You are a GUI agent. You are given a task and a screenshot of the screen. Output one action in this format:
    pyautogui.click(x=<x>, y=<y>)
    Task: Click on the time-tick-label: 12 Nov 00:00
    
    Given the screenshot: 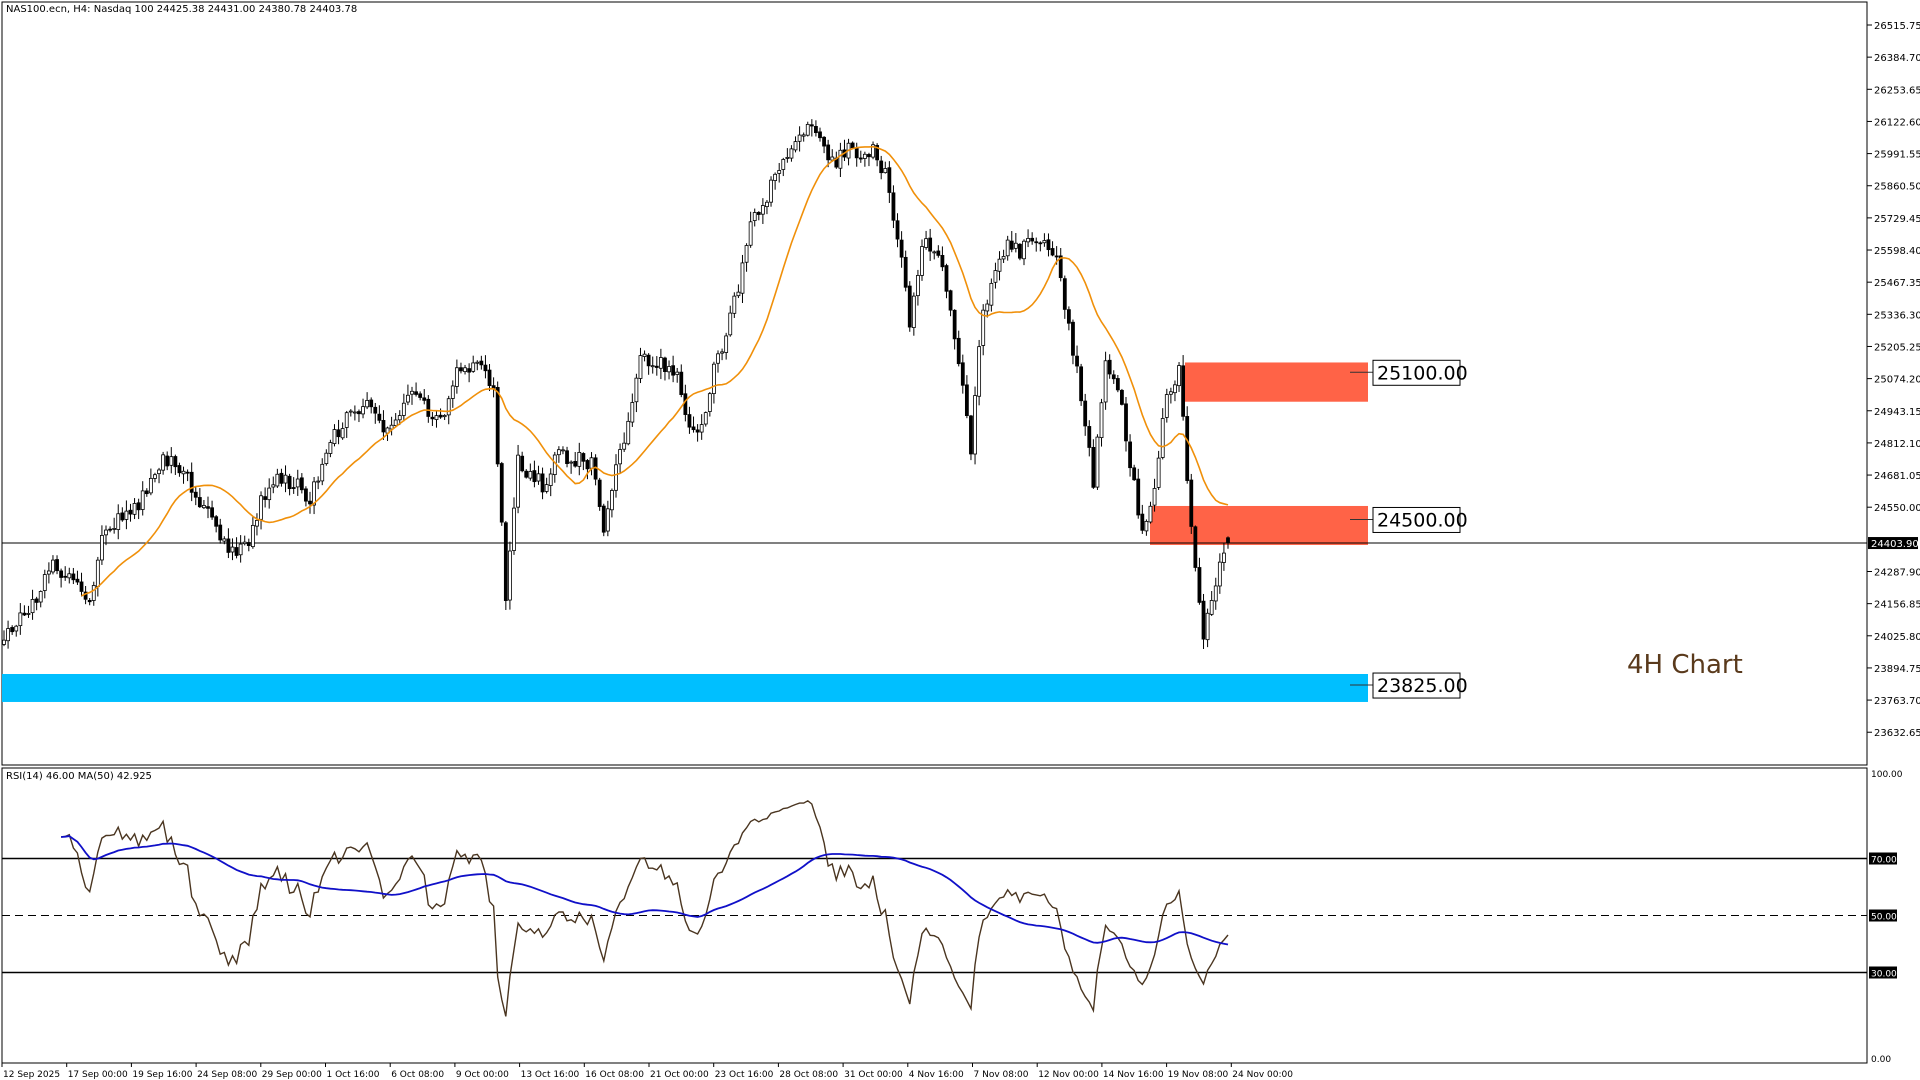 What is the action you would take?
    pyautogui.click(x=1068, y=1075)
    